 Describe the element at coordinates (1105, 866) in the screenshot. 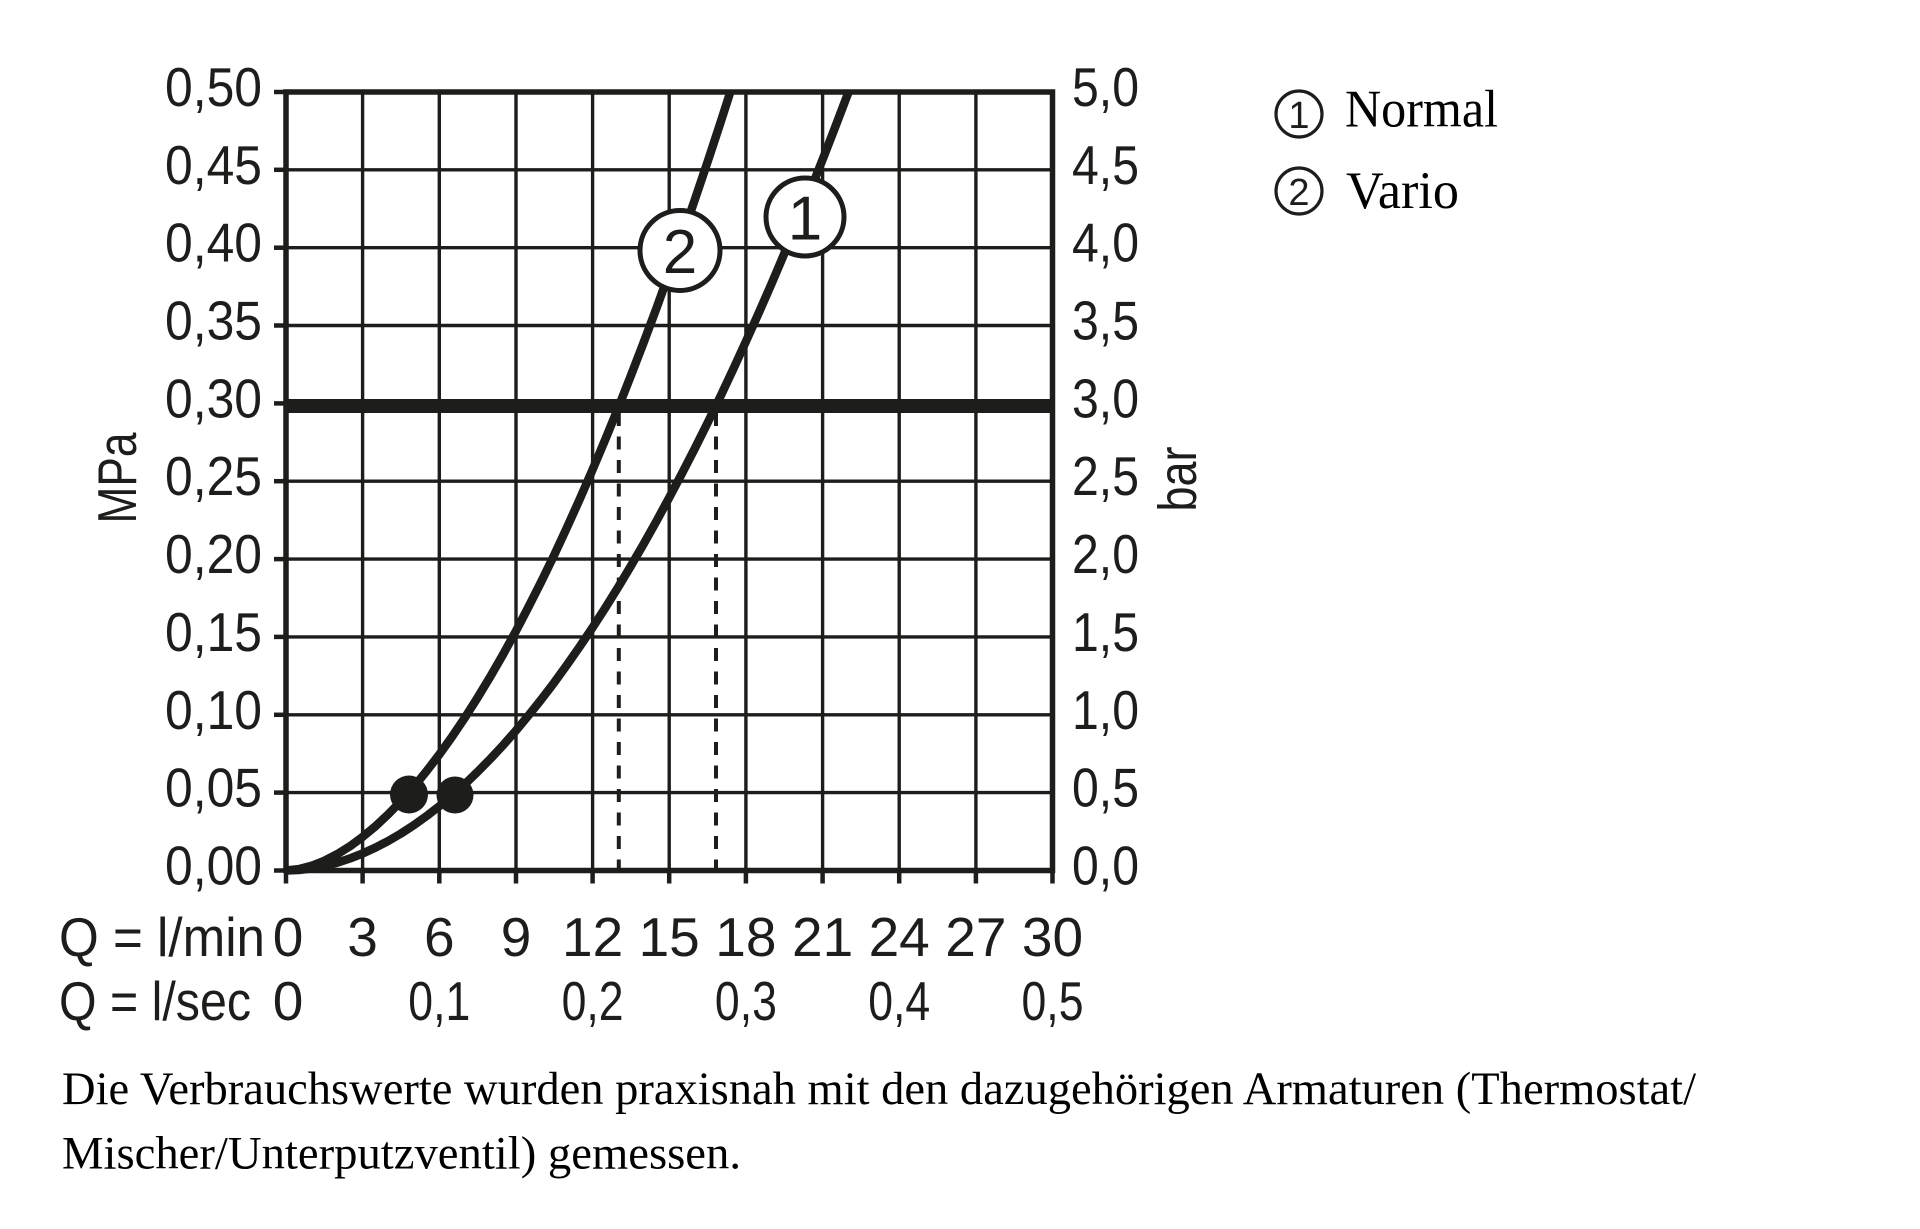

I see `svg-text: 0,0` at that location.